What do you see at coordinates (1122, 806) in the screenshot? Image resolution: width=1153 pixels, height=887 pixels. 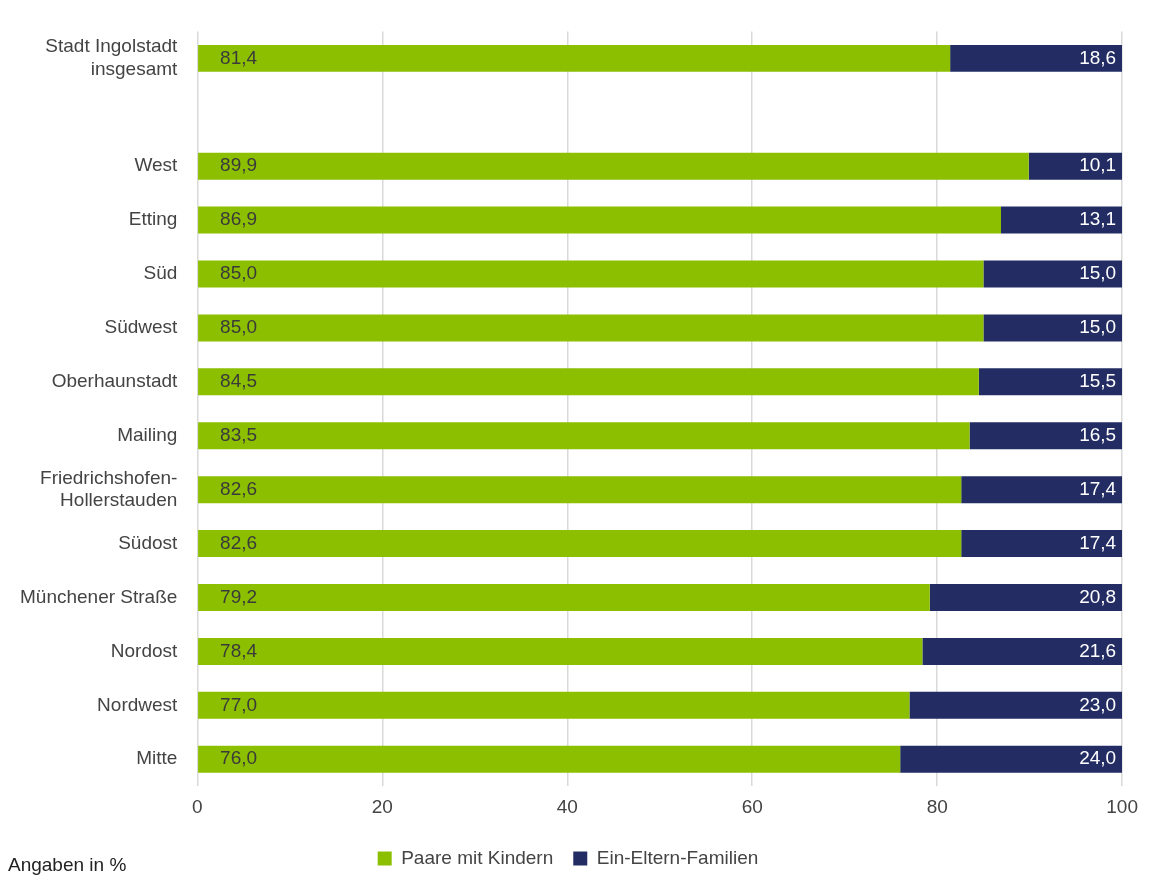 I see `x-tick-label: 100` at bounding box center [1122, 806].